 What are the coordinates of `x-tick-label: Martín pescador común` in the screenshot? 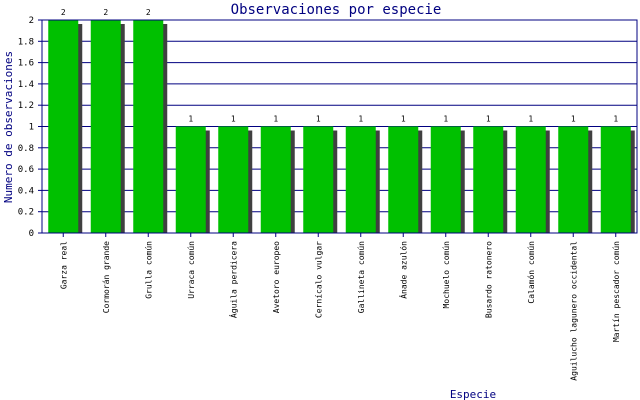 It's located at (616, 291).